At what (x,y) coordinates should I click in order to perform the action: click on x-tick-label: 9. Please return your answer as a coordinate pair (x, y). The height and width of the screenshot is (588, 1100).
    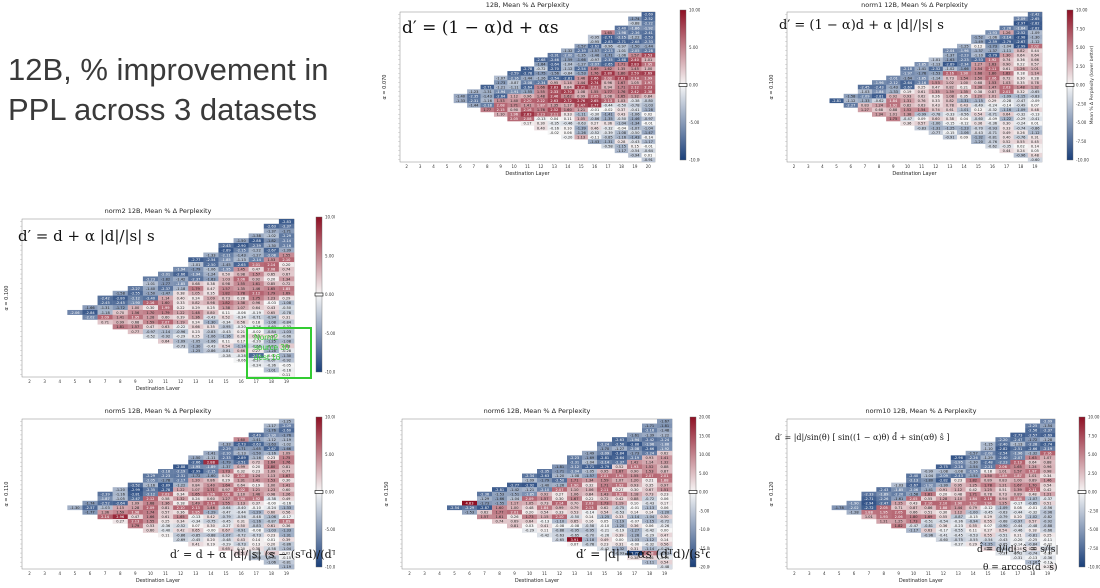
    Looking at the image, I should click on (135, 573).